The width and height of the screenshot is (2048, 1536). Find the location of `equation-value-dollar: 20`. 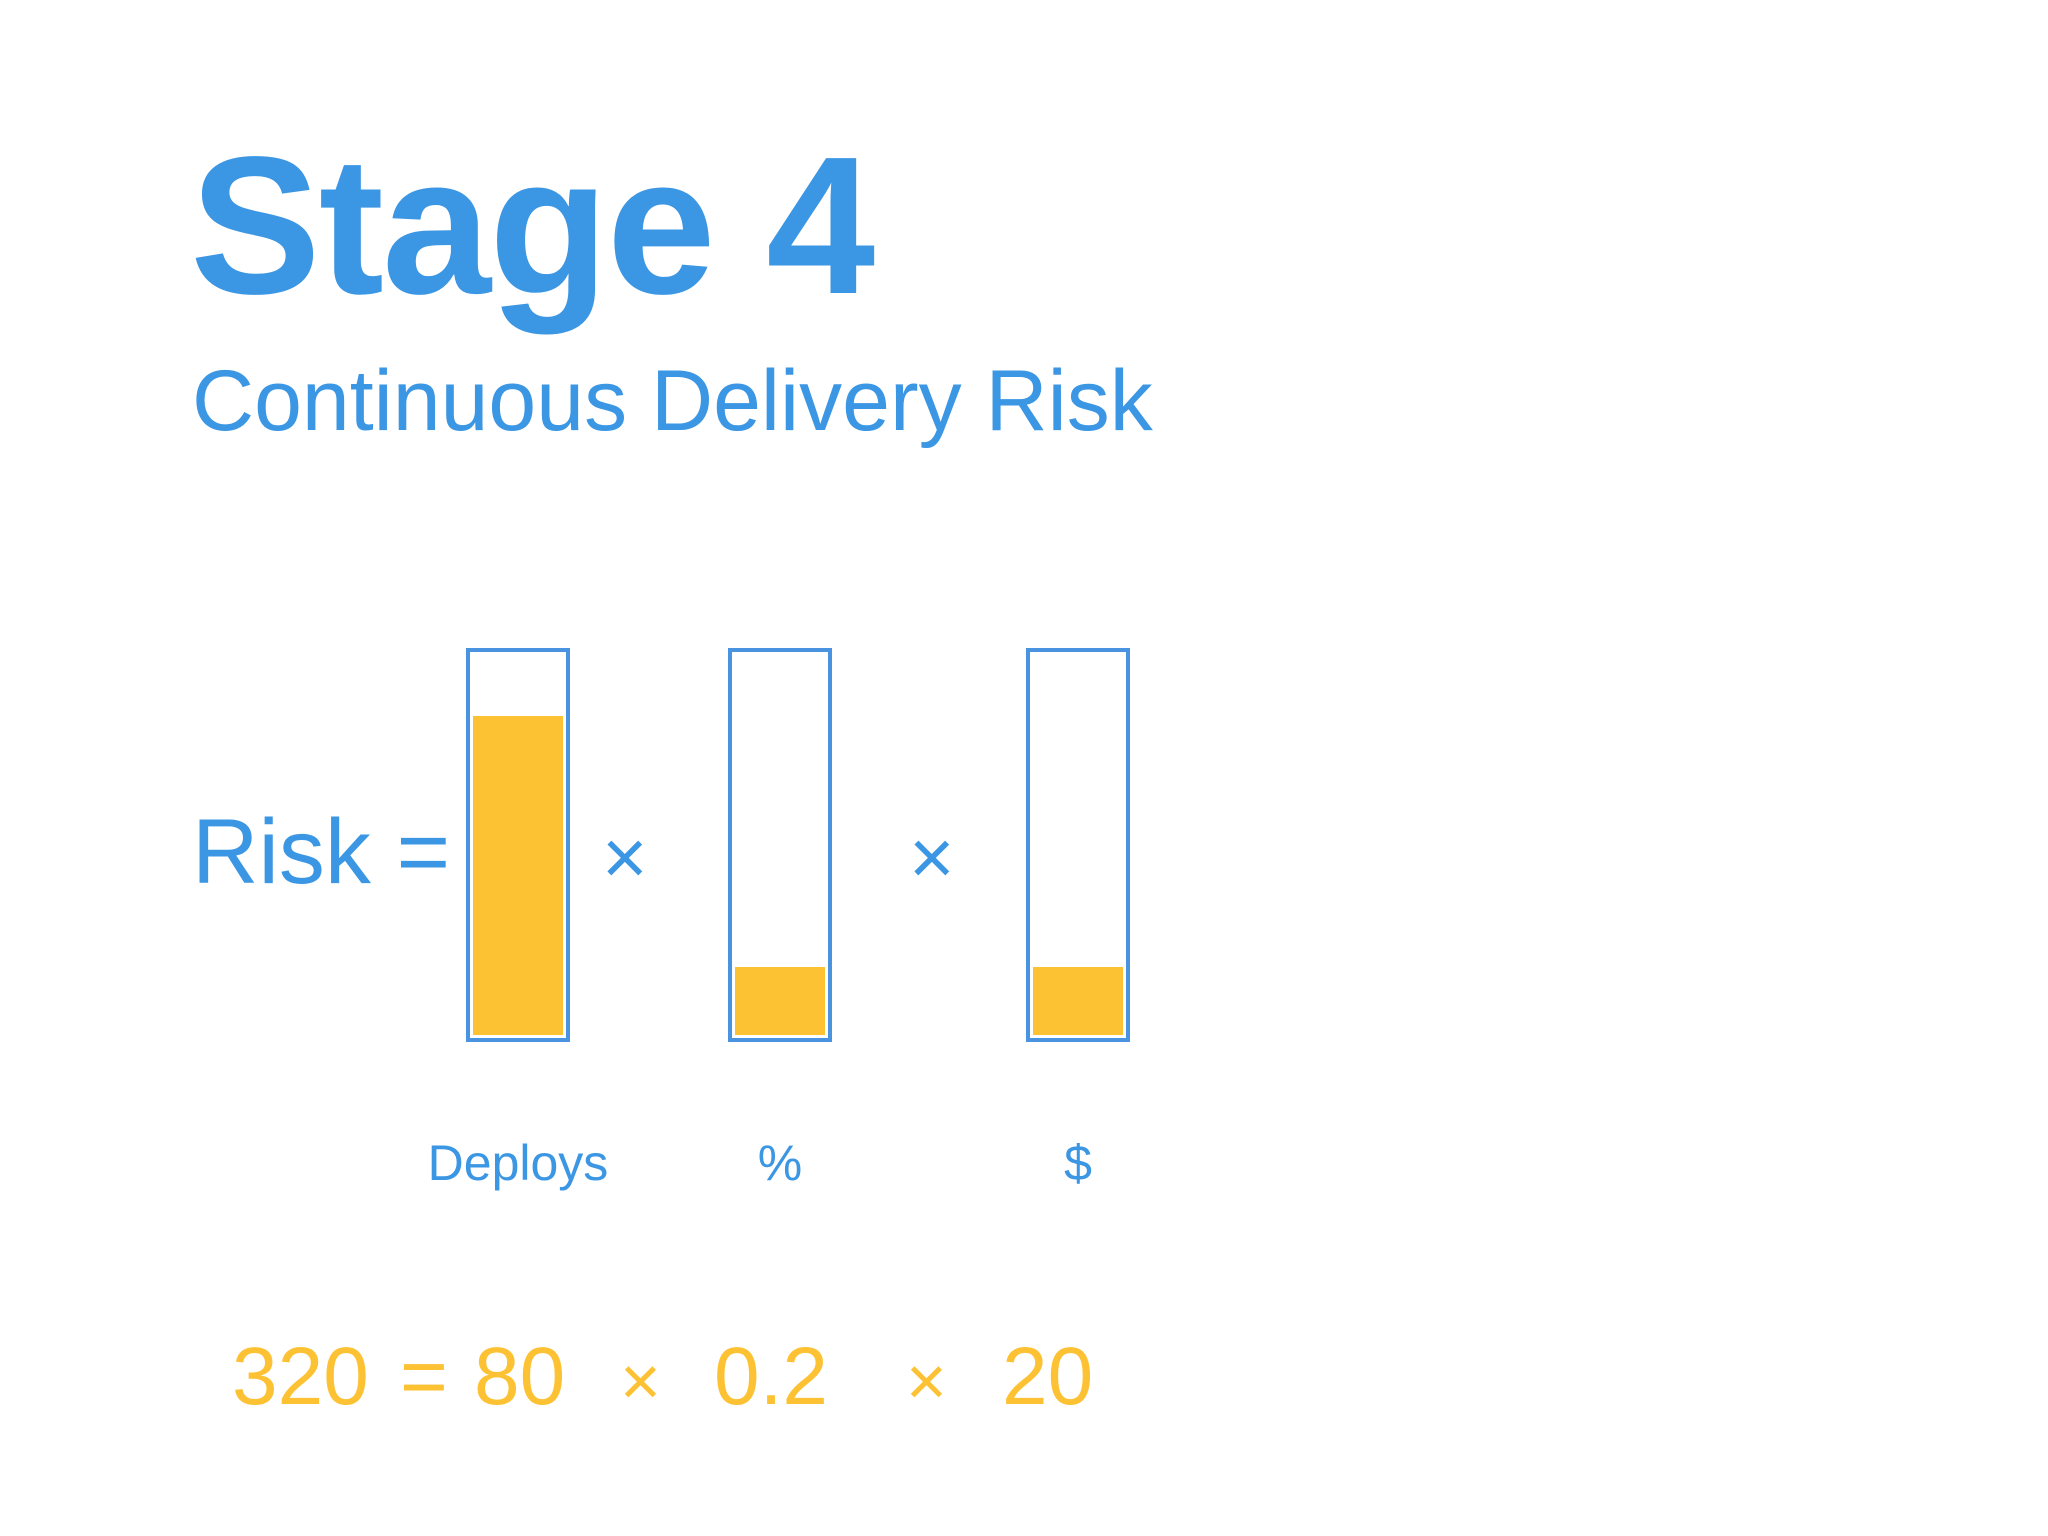

equation-value-dollar: 20 is located at coordinates (1048, 1376).